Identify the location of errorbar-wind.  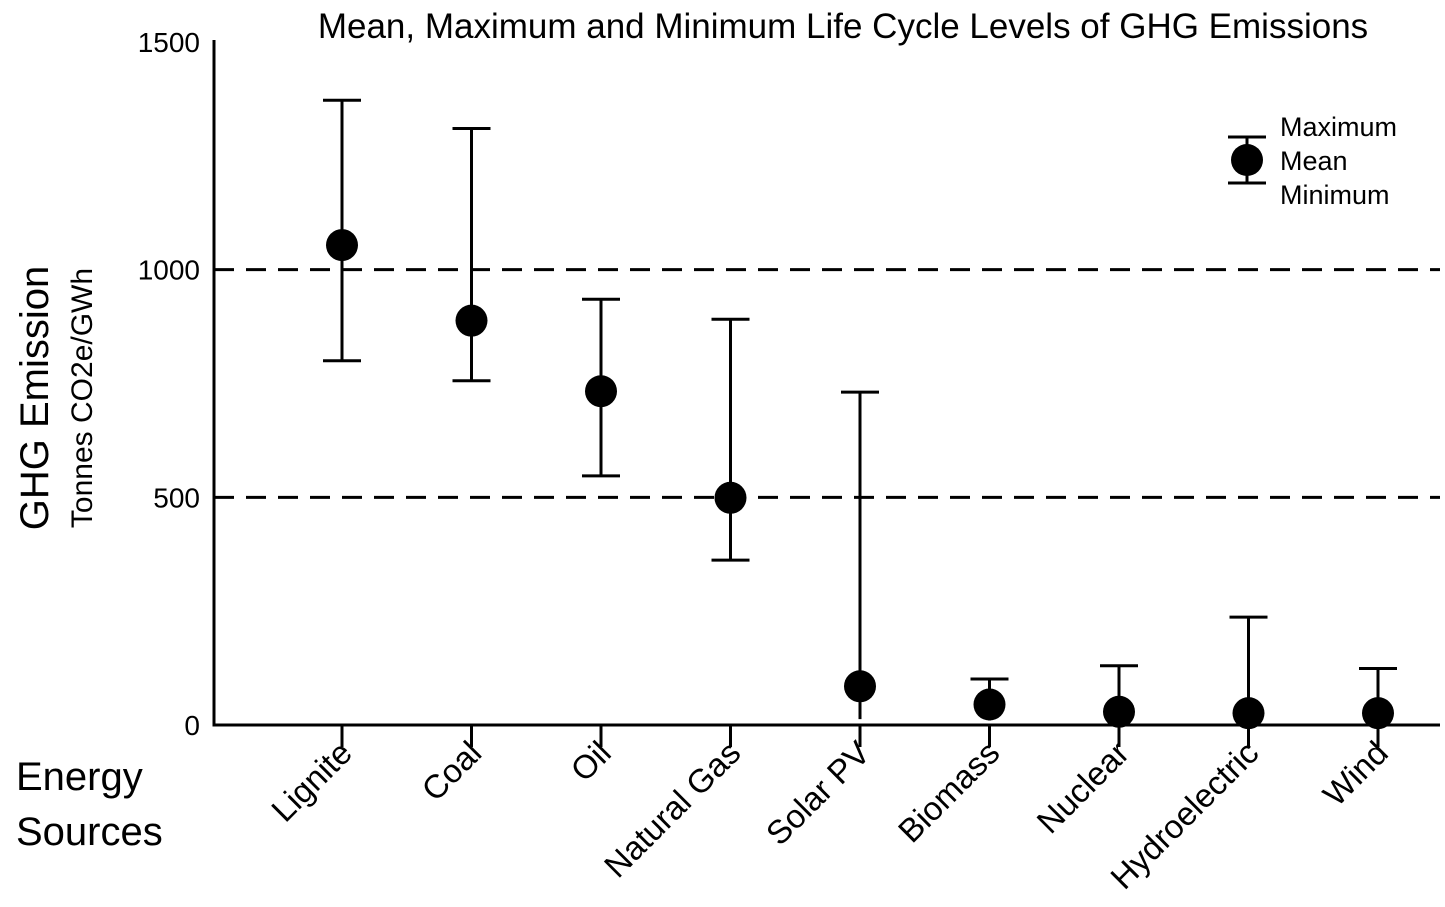
(1378, 698).